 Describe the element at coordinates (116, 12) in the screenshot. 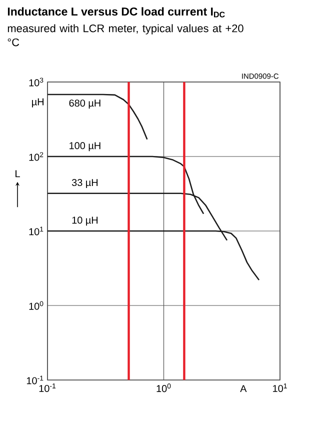

I see `chart-title: Inductance L versus DC load current I$_{DC}$` at that location.